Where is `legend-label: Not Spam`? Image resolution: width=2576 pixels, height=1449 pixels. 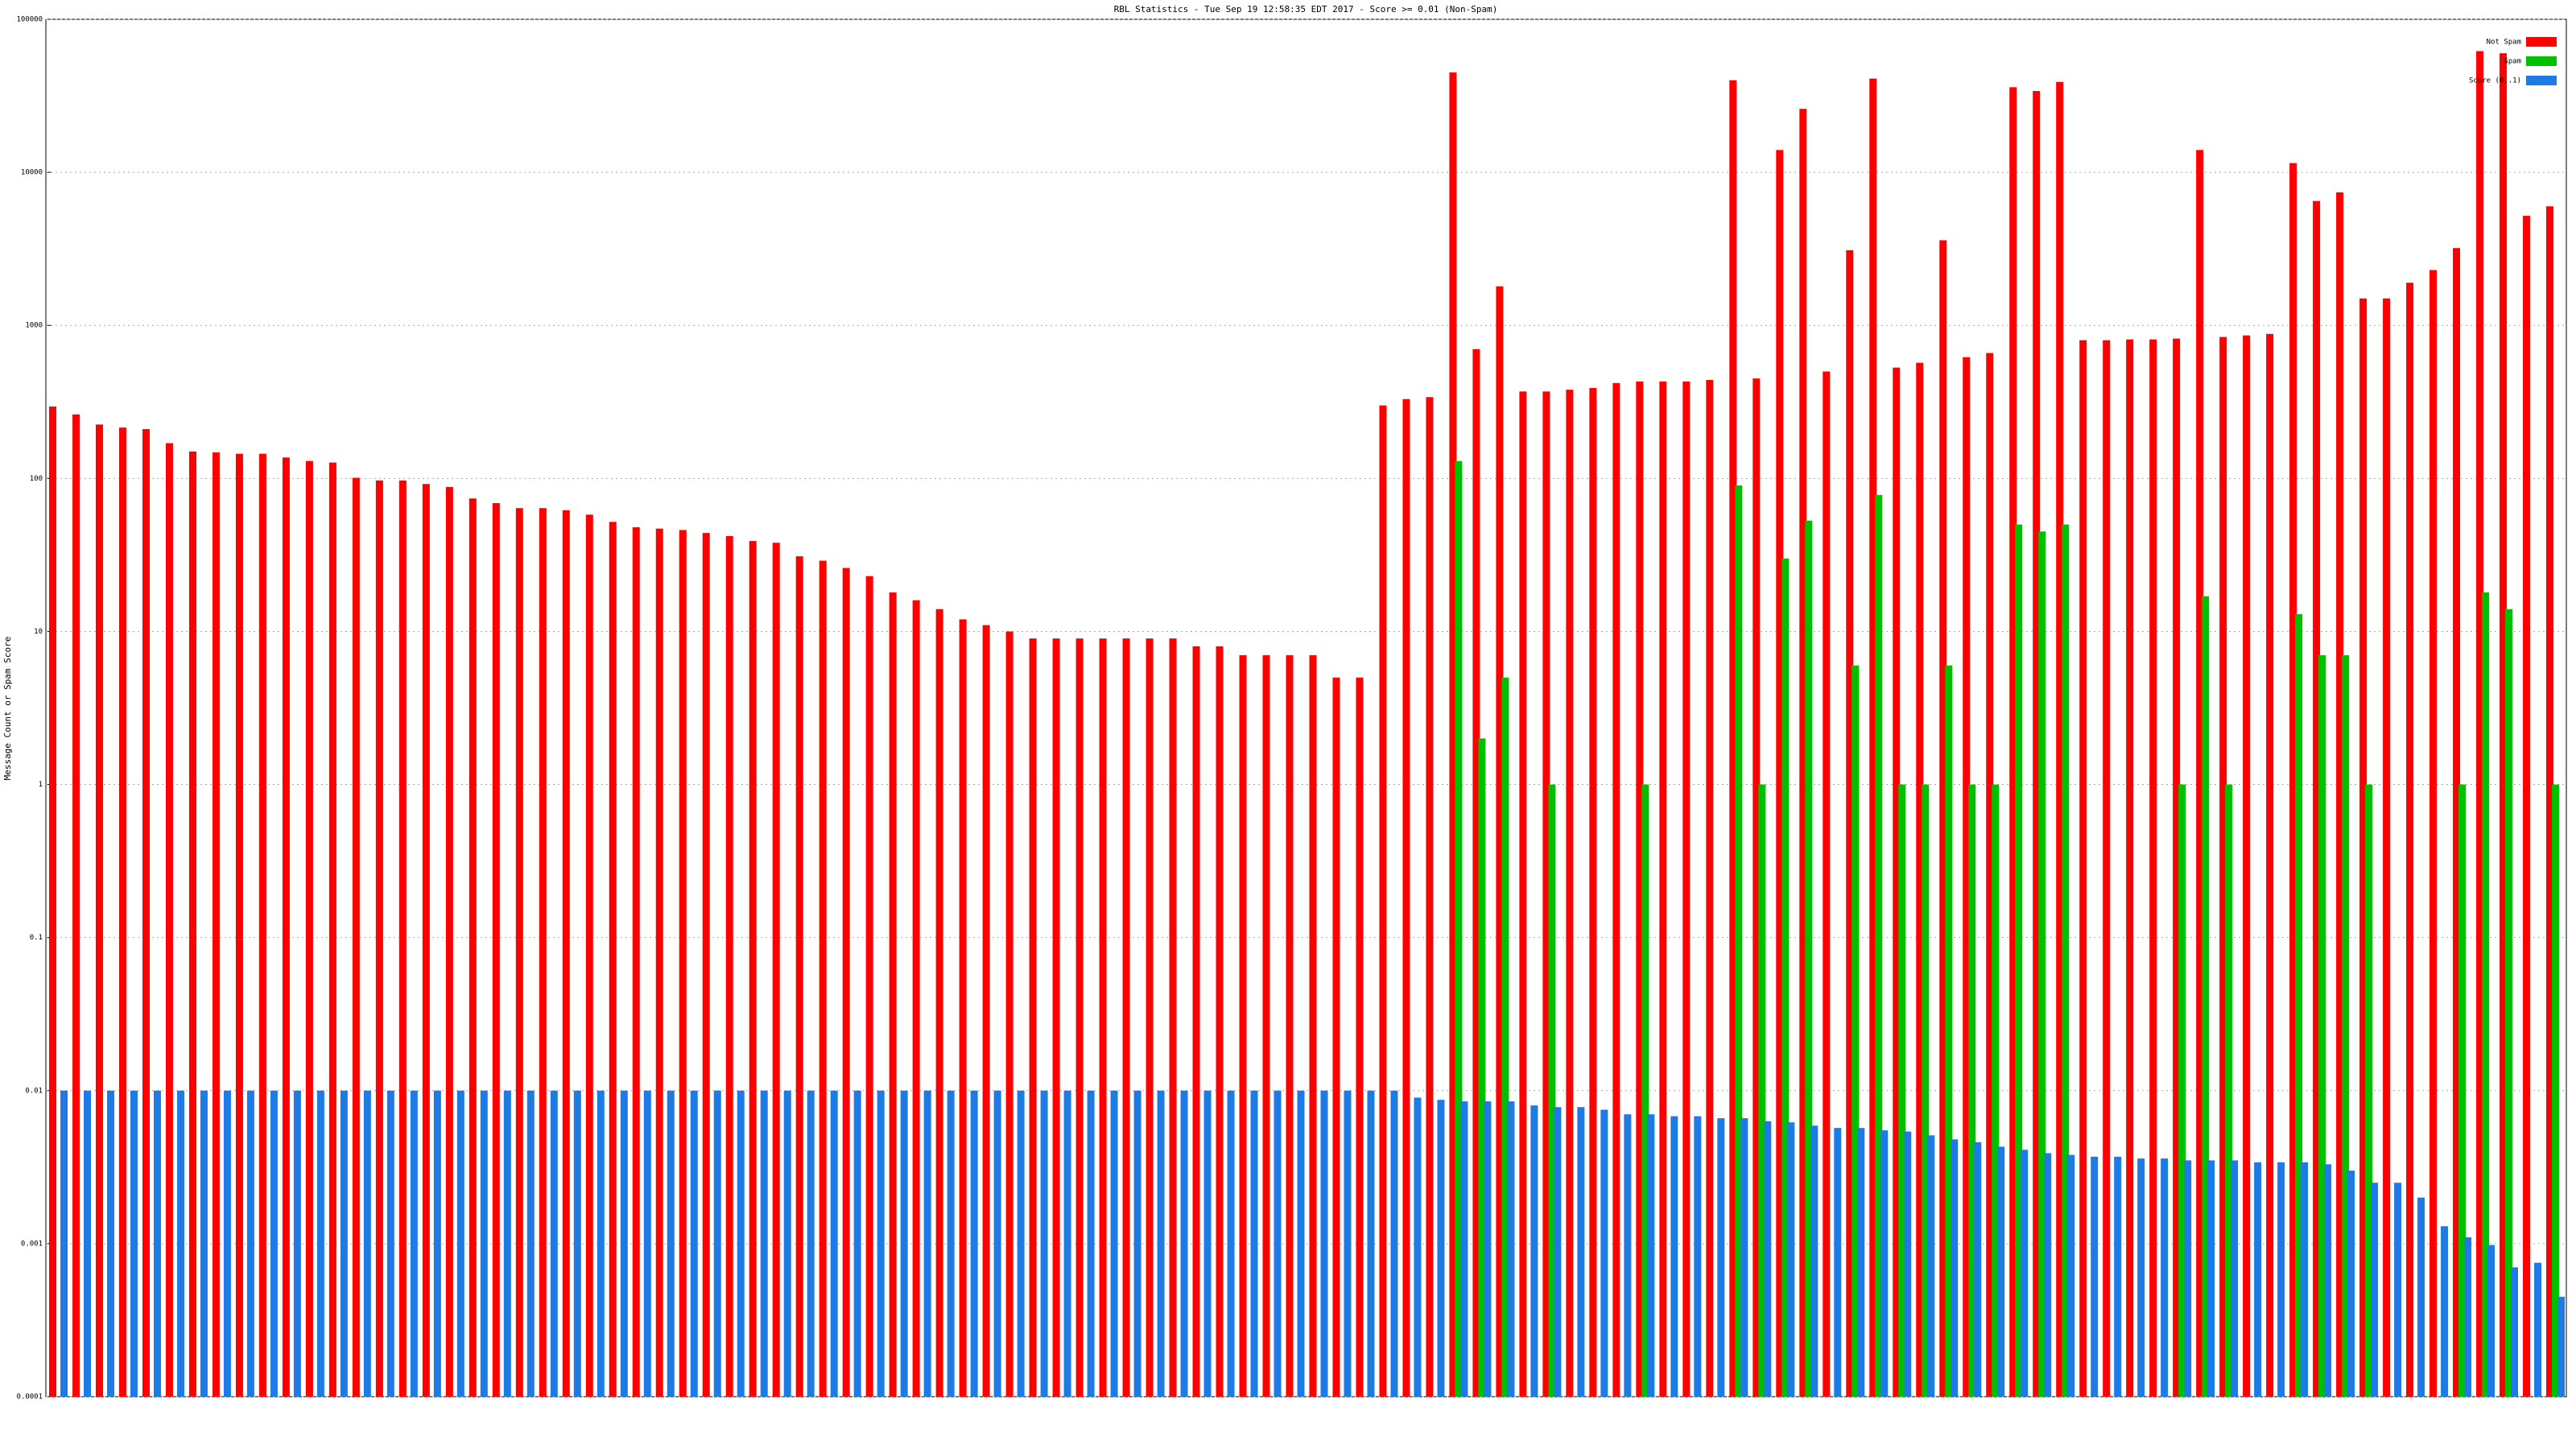
legend-label: Not Spam is located at coordinates (2504, 43).